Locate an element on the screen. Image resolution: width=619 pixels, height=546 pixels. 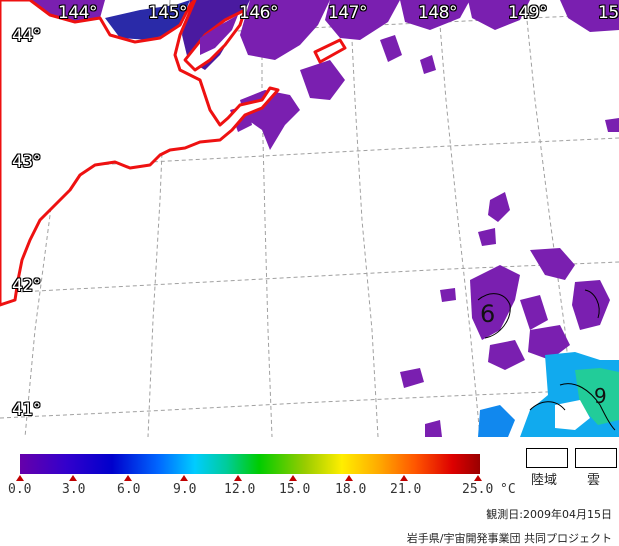
lon-label-144: 144° is located at coordinates (77, 13).